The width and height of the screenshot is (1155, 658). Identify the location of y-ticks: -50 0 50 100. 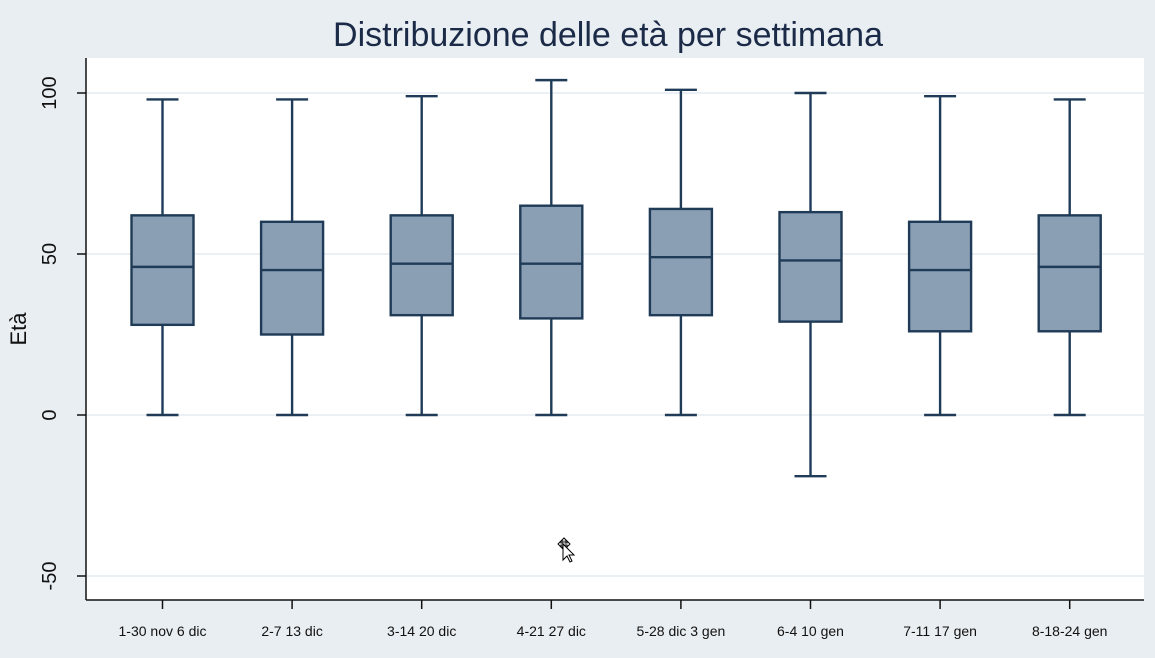
(62, 333).